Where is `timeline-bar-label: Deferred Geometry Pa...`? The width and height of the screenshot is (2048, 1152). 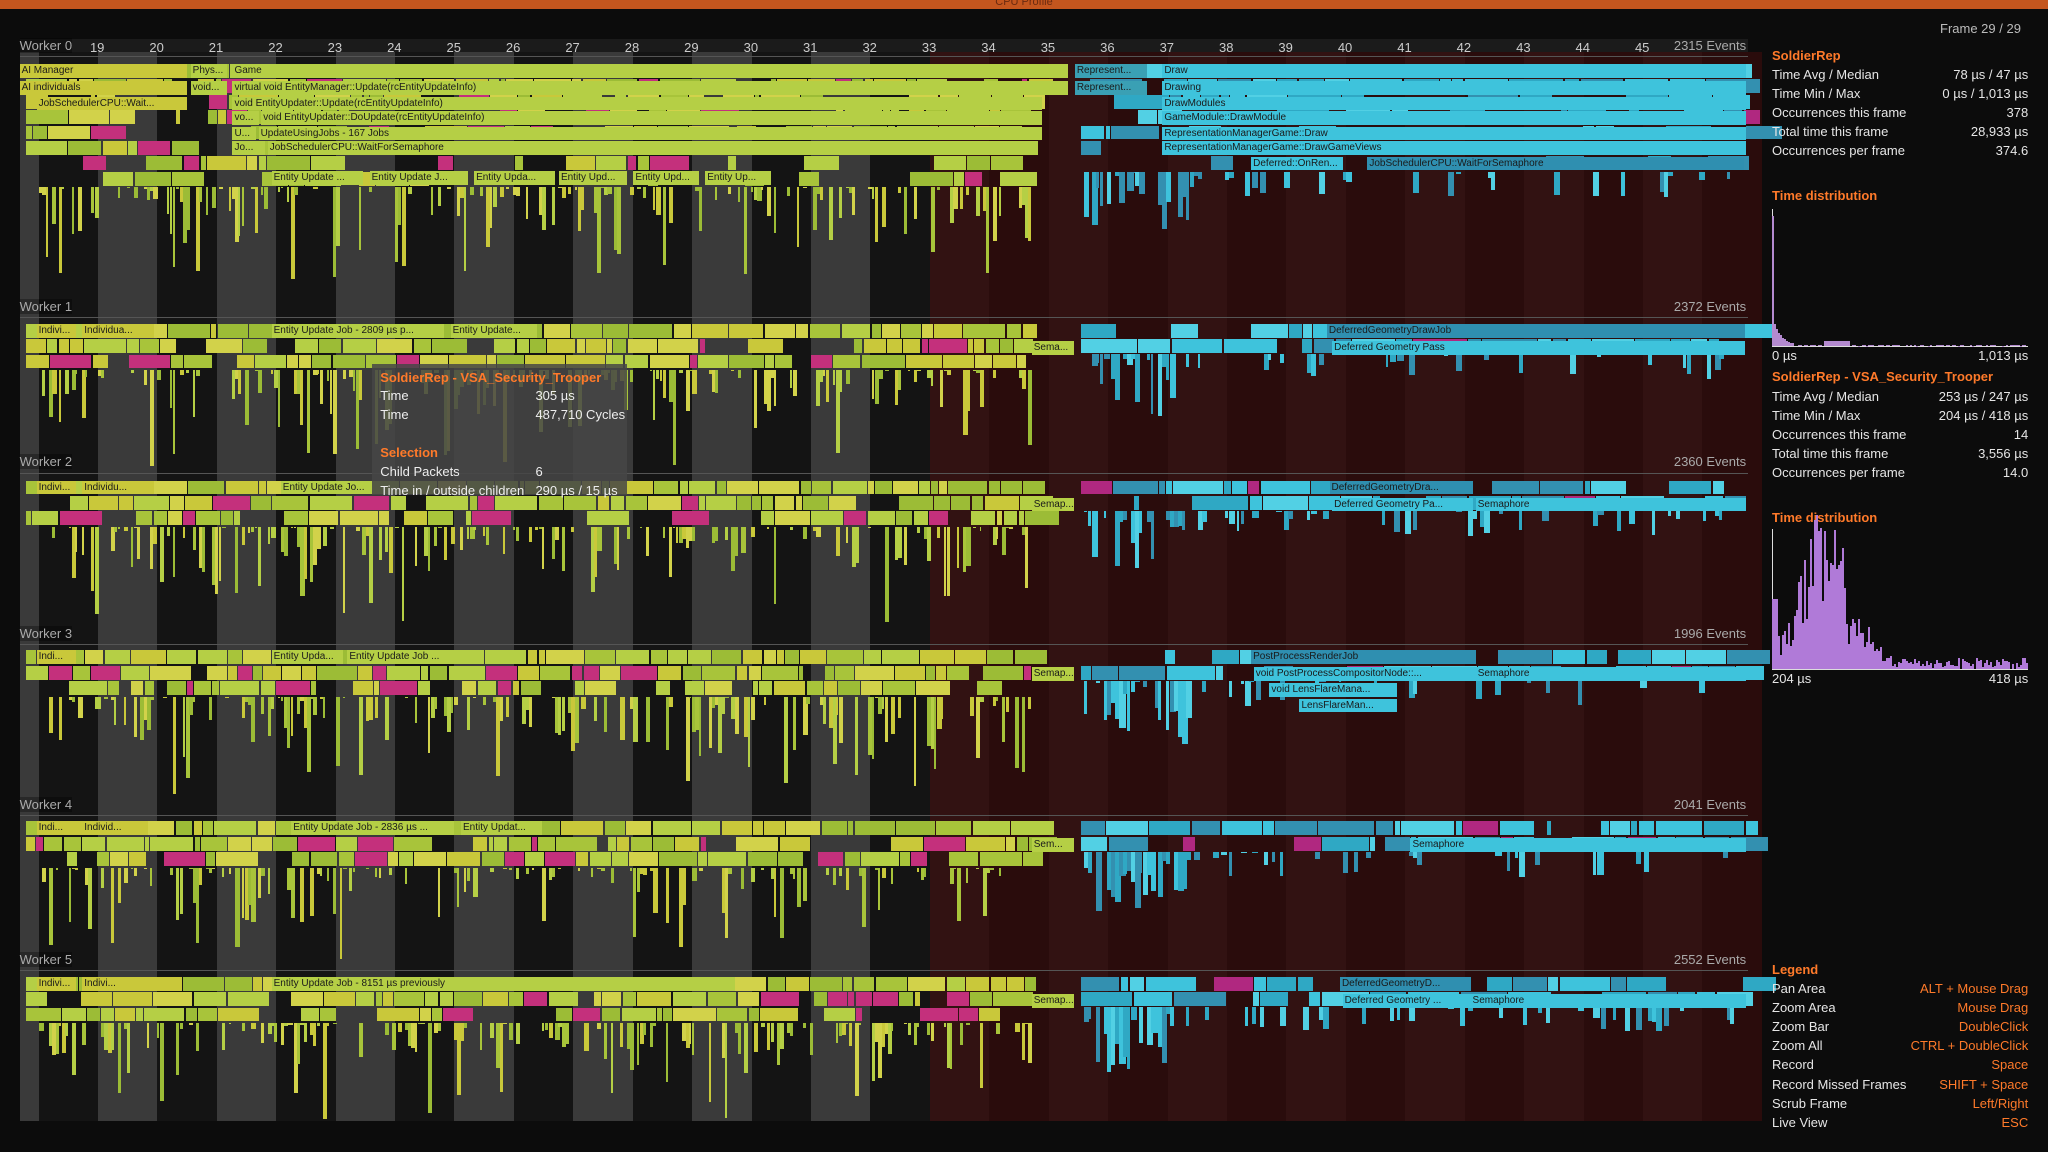 timeline-bar-label: Deferred Geometry Pa... is located at coordinates (1403, 504).